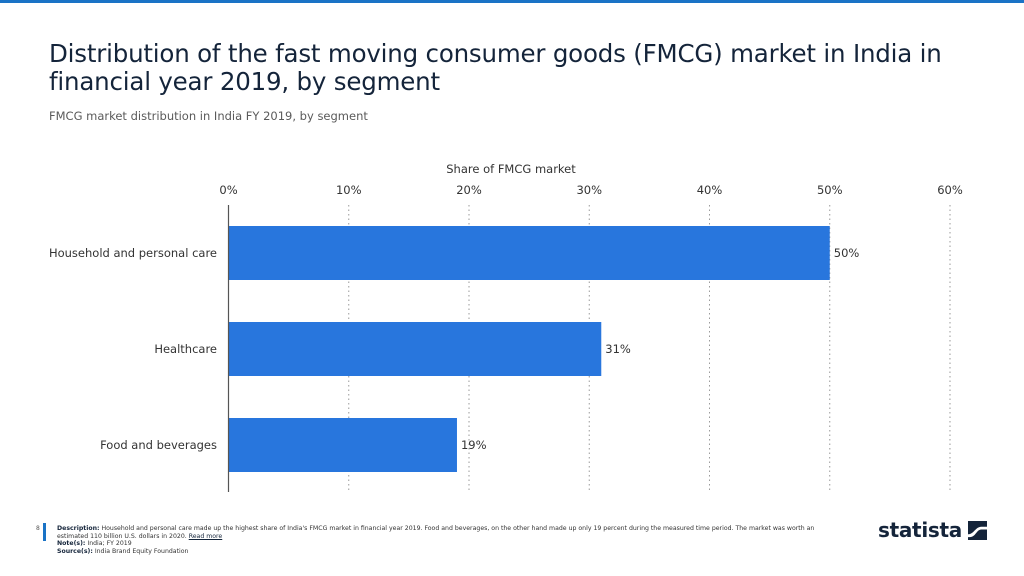 The height and width of the screenshot is (576, 1024). I want to click on data-label: 19%, so click(474, 445).